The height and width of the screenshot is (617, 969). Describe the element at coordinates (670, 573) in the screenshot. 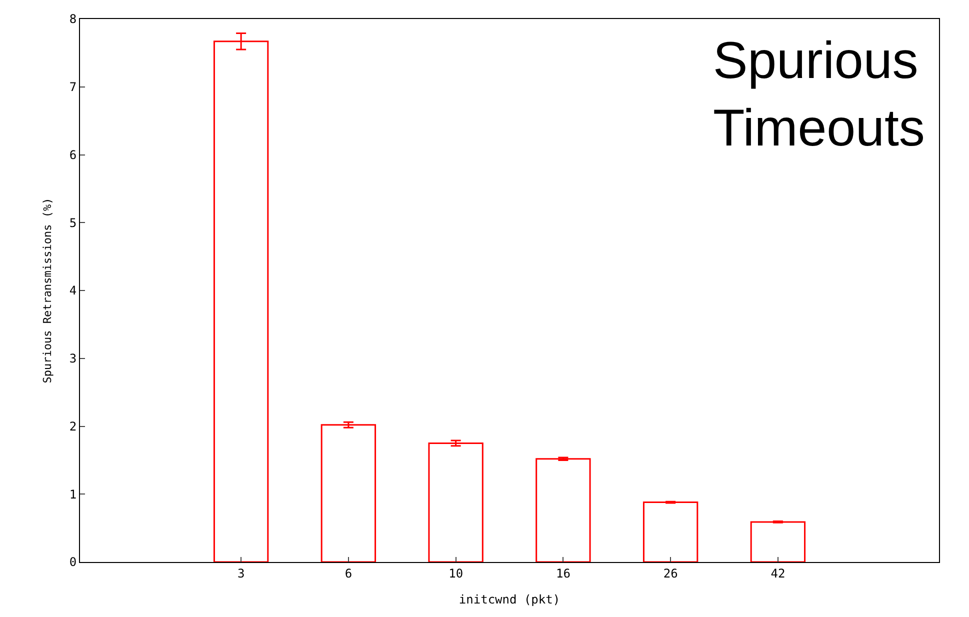

I see `x-tick-label: 26` at that location.